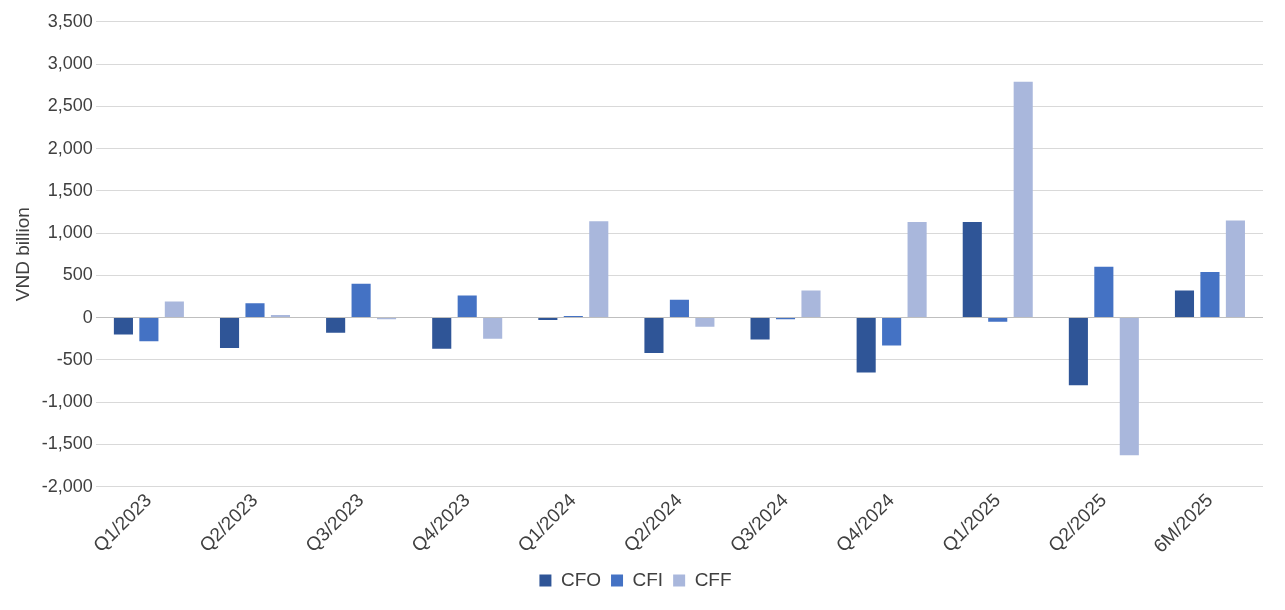 The width and height of the screenshot is (1285, 610). I want to click on legend-label: CFF, so click(713, 579).